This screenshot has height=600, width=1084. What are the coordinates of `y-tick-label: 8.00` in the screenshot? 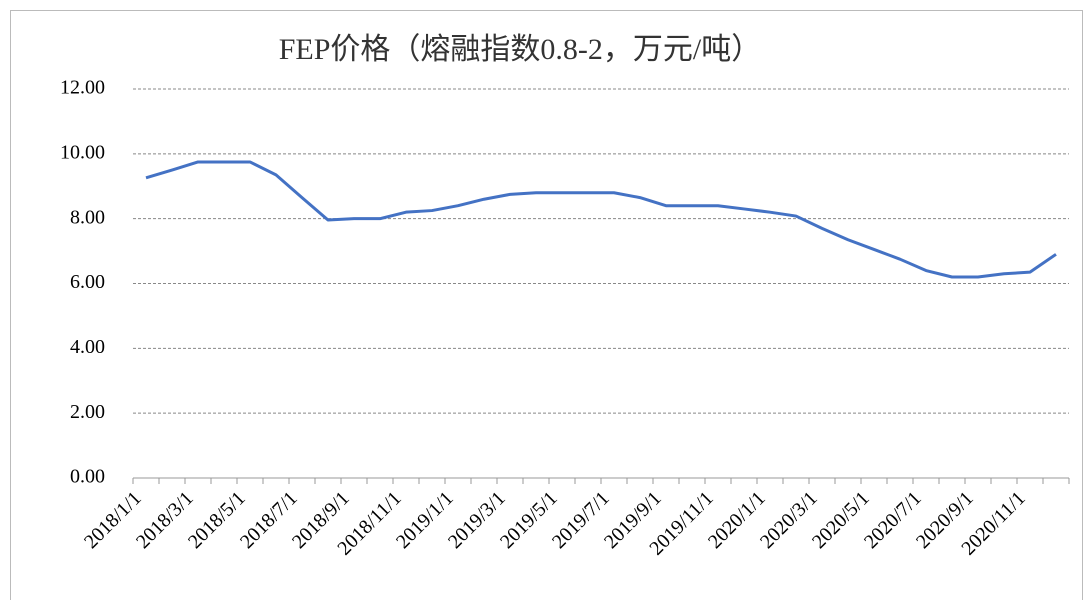 It's located at (87, 217).